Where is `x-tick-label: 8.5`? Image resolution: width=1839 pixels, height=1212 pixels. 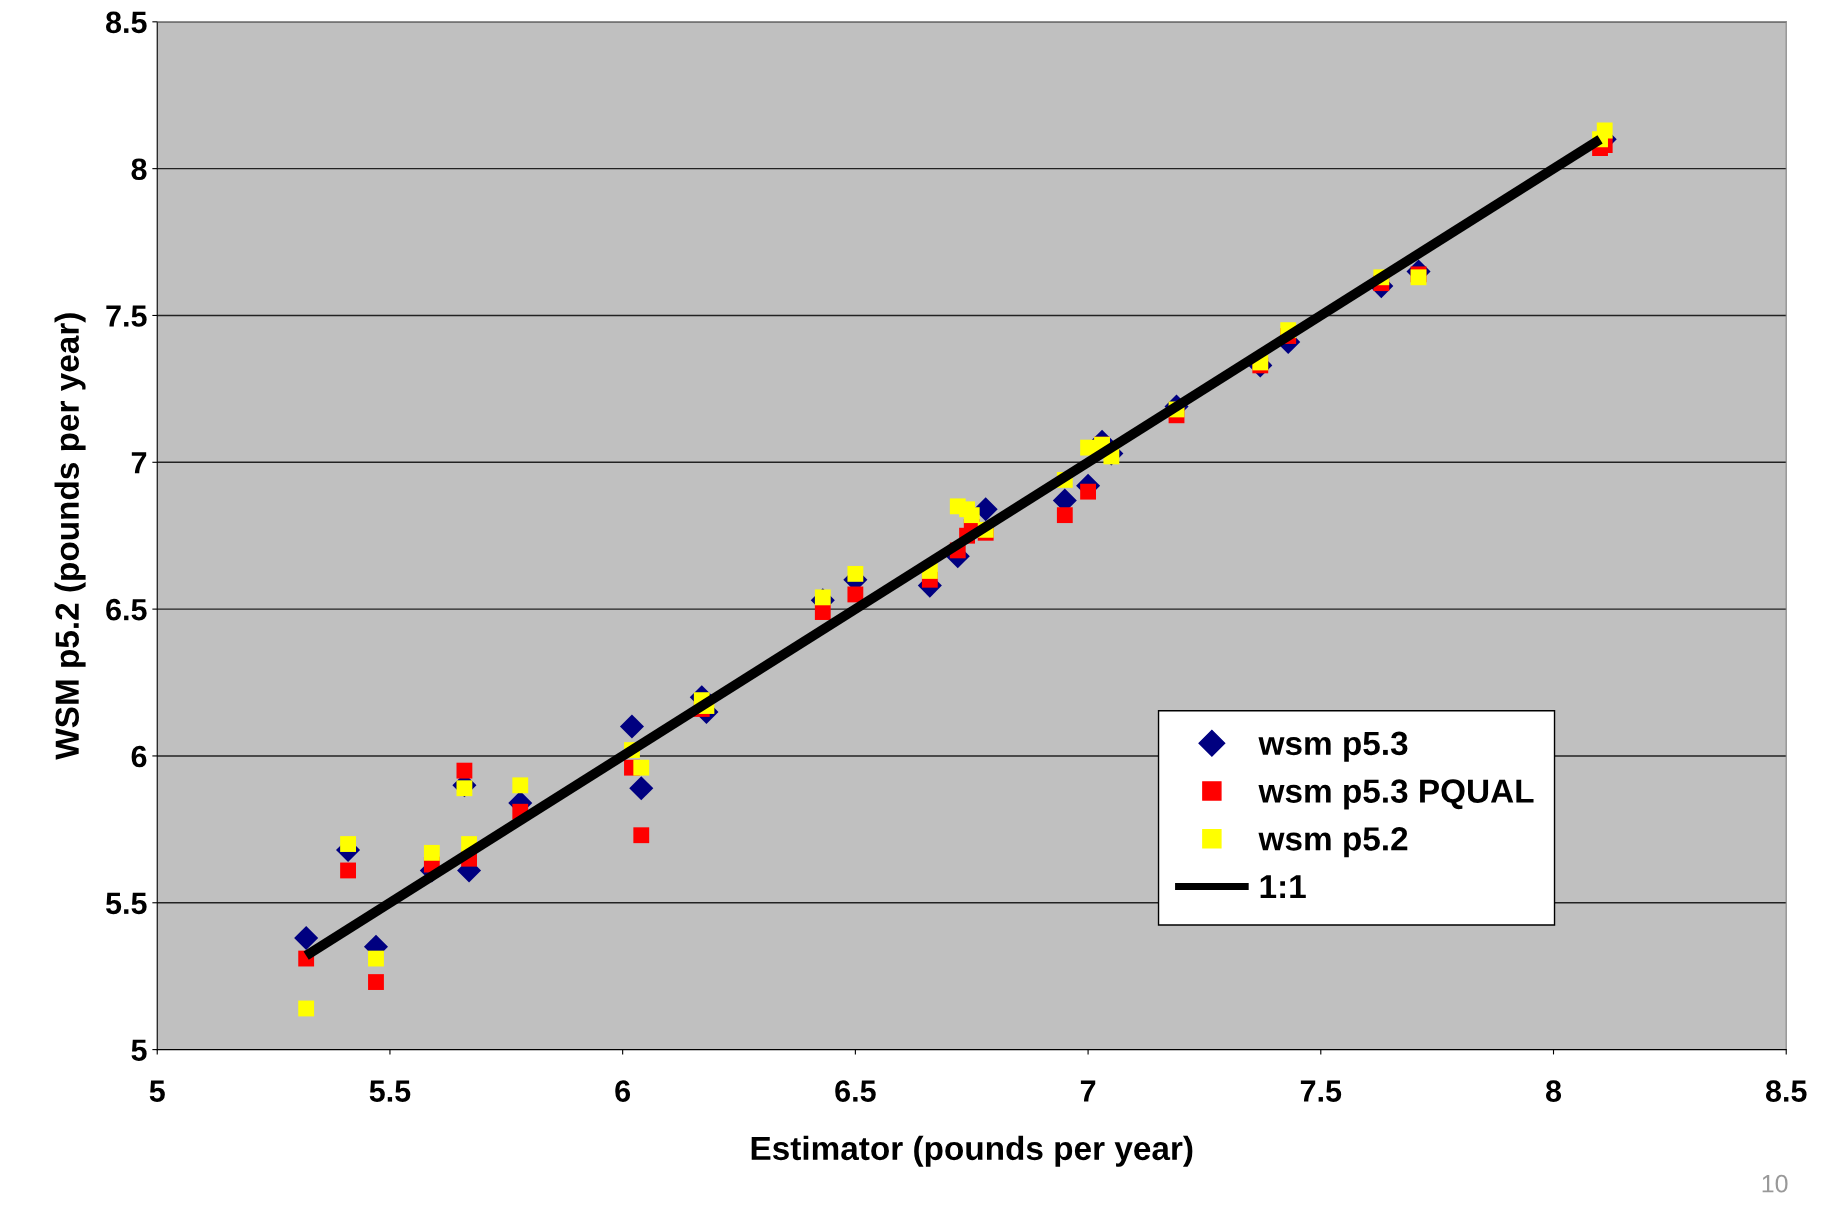
x-tick-label: 8.5 is located at coordinates (1786, 1091).